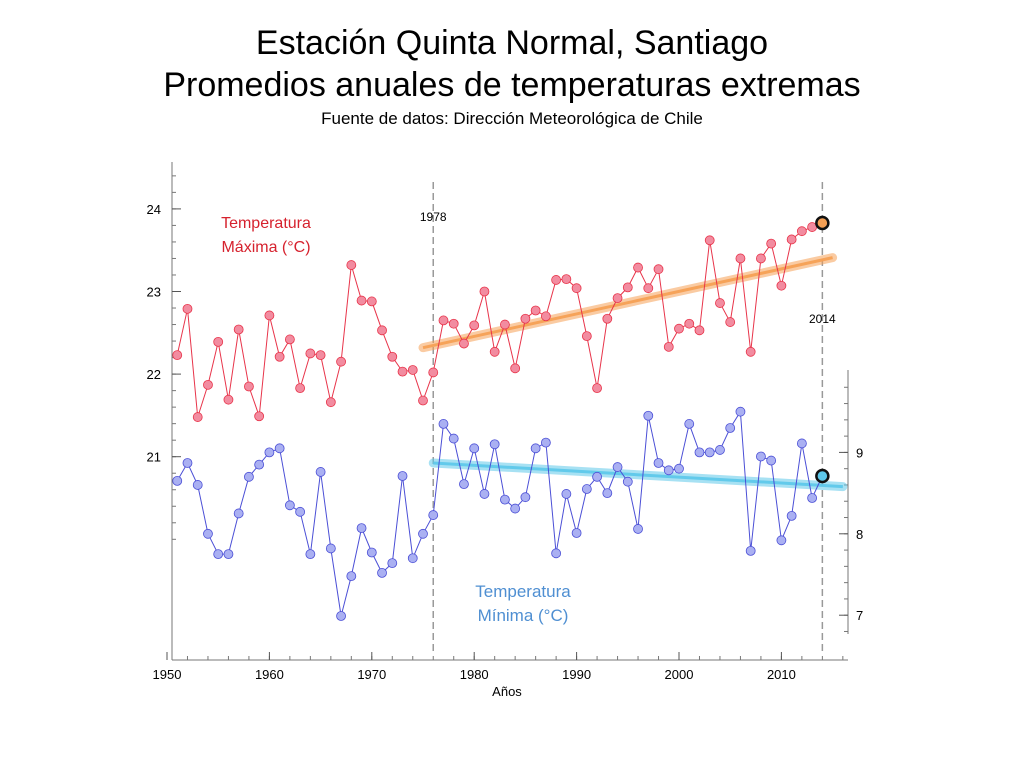 The width and height of the screenshot is (1024, 768). Describe the element at coordinates (859, 534) in the screenshot. I see `right-axis-tick-label: 8` at that location.